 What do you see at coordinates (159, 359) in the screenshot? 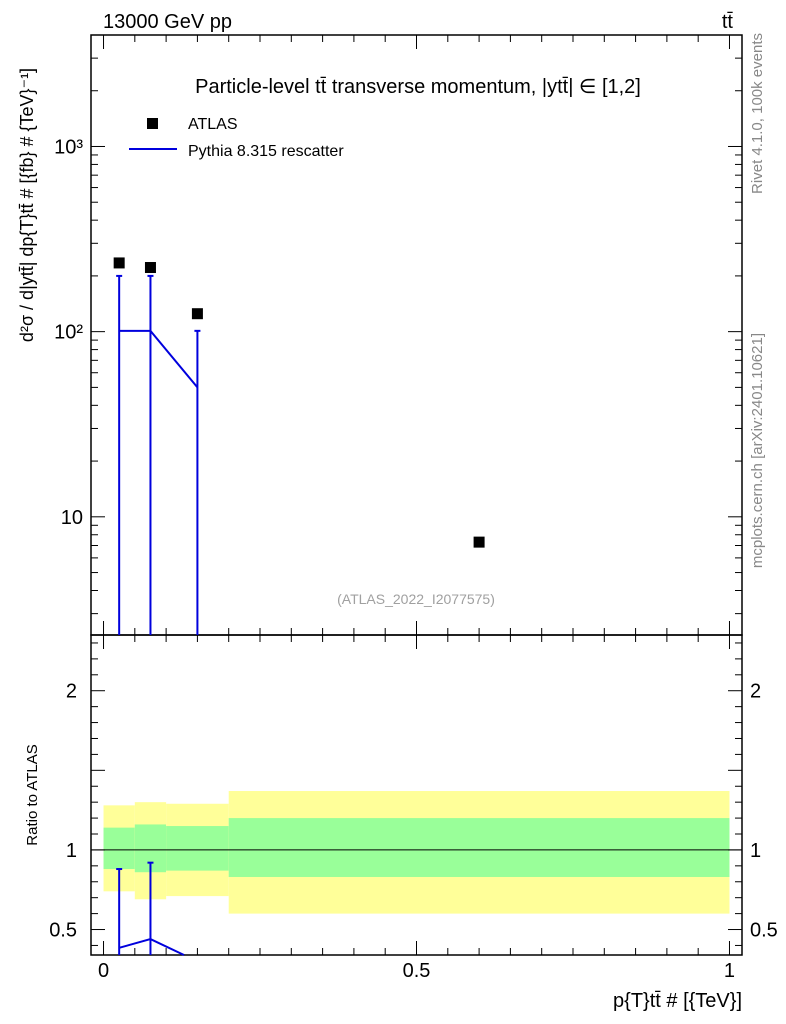
I see `main-mc-line` at bounding box center [159, 359].